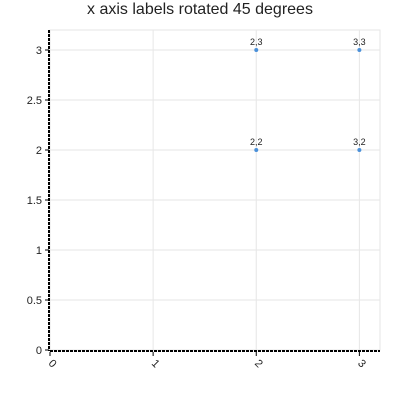  I want to click on data-label: 2,3, so click(256, 42).